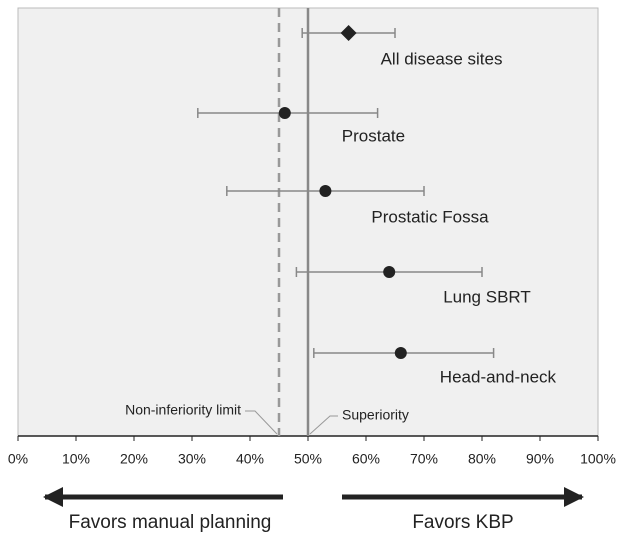  I want to click on category-label: Head-and-neck, so click(498, 376).